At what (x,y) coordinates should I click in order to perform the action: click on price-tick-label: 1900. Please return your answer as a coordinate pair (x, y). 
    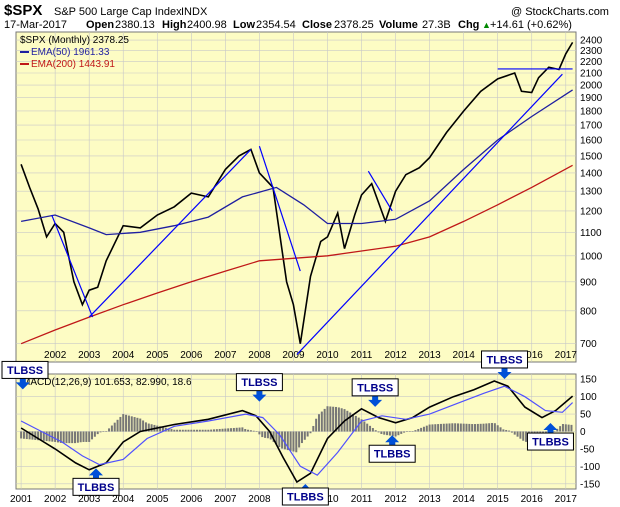
    Looking at the image, I should click on (591, 98).